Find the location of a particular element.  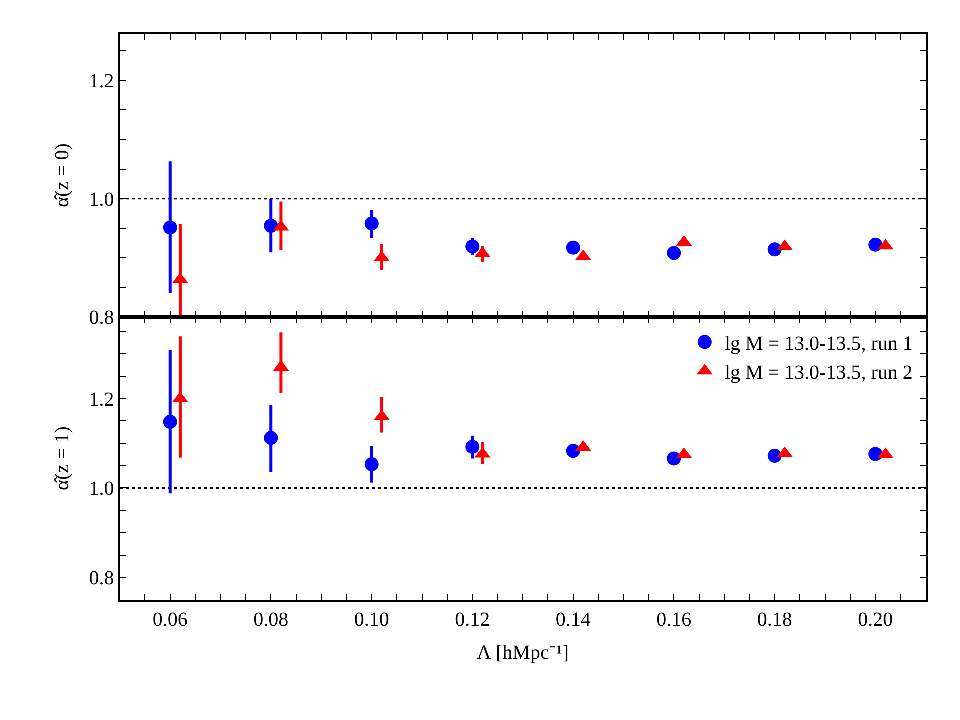

y-axis-title: α̂(z = 1) is located at coordinates (62, 458).